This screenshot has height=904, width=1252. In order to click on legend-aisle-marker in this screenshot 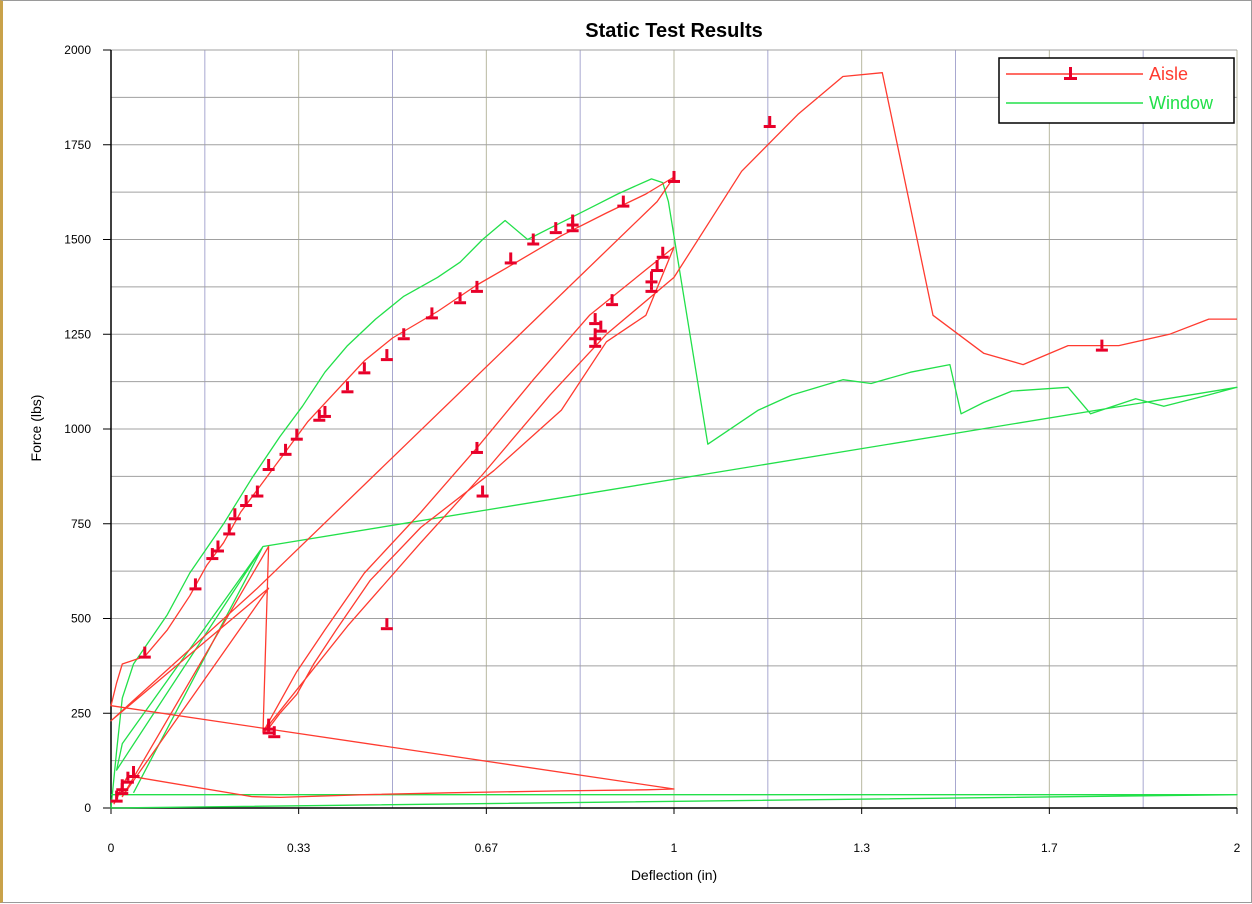, I will do `click(1070, 73)`.